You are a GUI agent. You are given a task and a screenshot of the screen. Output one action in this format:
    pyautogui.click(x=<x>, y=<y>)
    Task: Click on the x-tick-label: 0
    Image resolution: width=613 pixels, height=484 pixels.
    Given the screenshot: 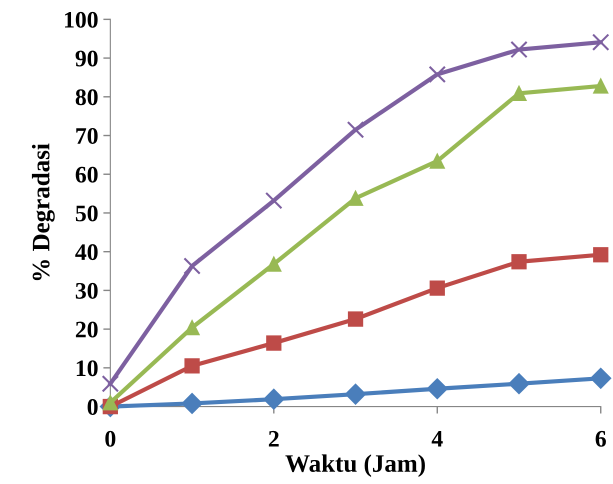 What is the action you would take?
    pyautogui.click(x=110, y=438)
    